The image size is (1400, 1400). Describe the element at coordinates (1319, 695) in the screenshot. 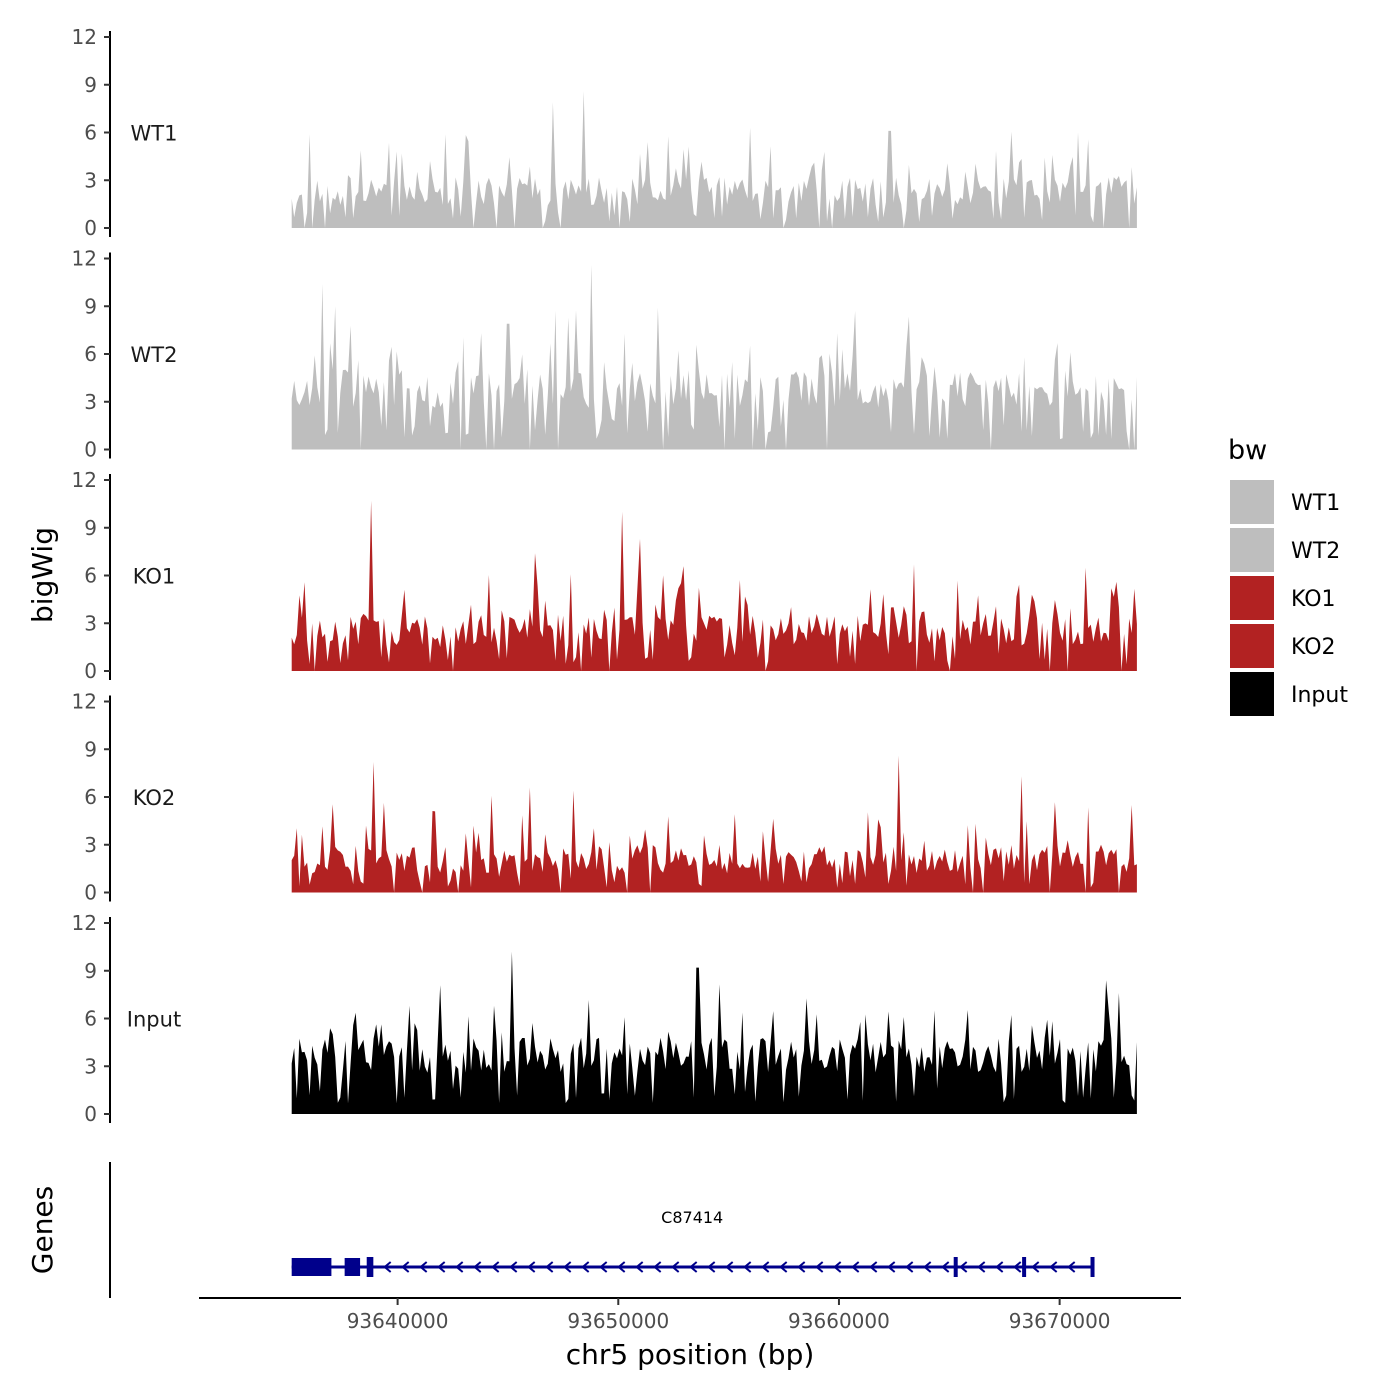

I see `legend-label: Input` at that location.